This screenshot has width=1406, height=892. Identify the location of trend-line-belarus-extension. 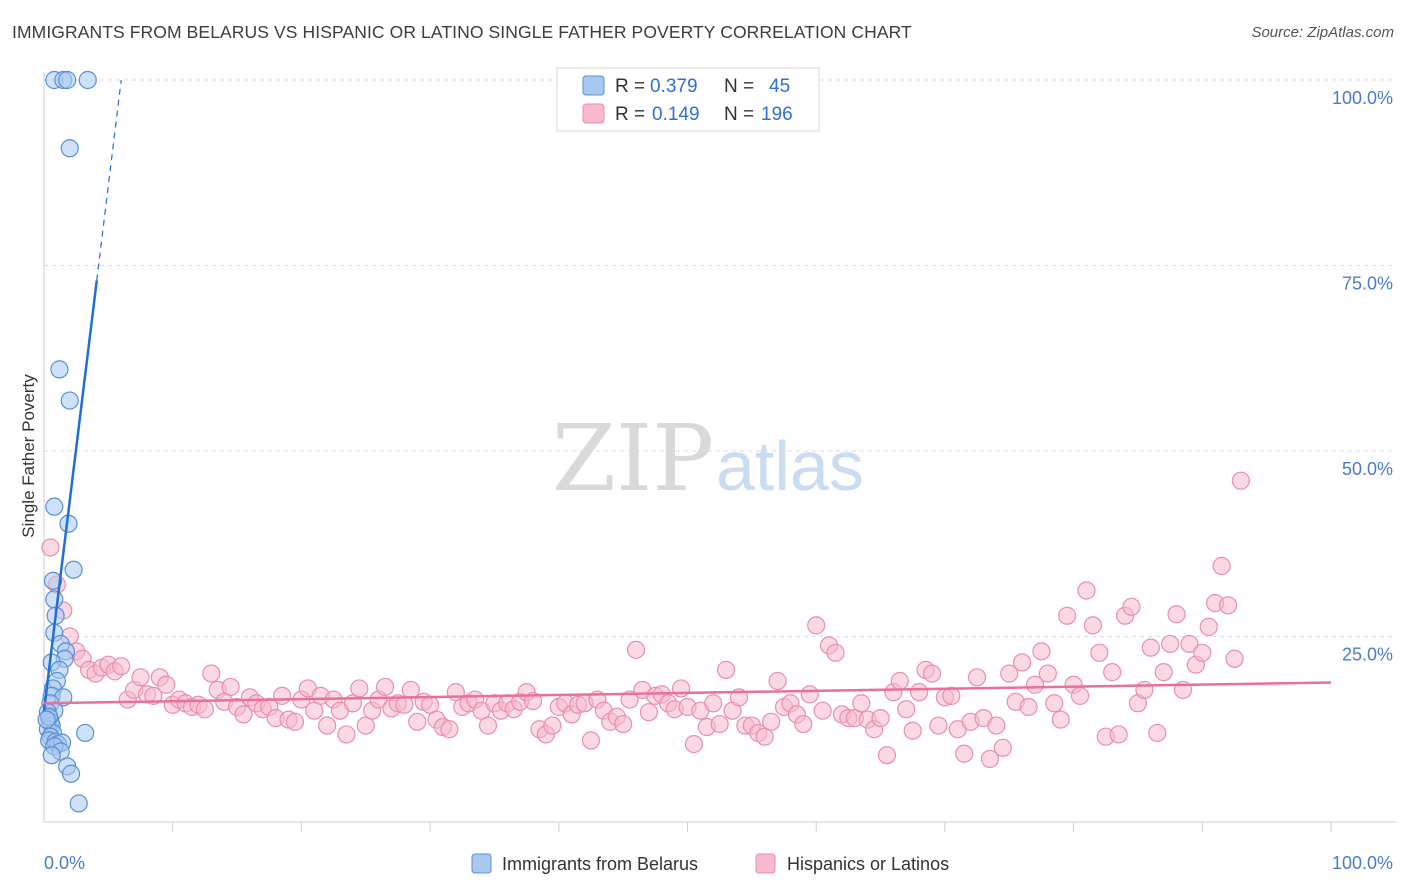
(109, 180).